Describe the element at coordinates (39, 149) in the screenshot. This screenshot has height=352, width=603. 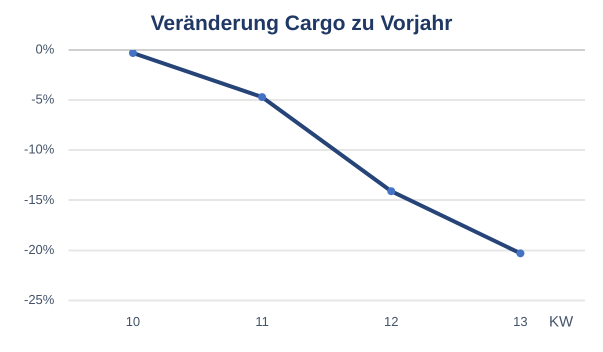
I see `y-tick-label: -10%` at that location.